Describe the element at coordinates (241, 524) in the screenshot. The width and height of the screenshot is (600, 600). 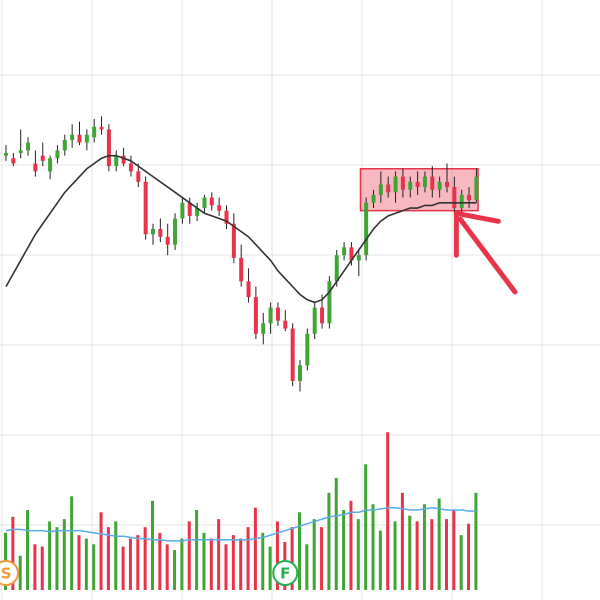
I see `volume-ma-line` at that location.